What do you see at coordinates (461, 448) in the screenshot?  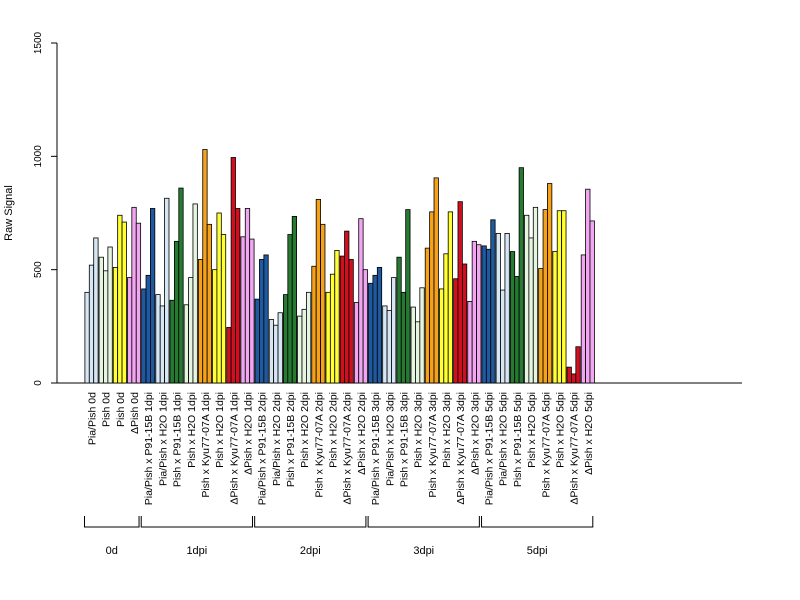 I see `category-label: ΔPish x Kyu77-07A 3dpi` at bounding box center [461, 448].